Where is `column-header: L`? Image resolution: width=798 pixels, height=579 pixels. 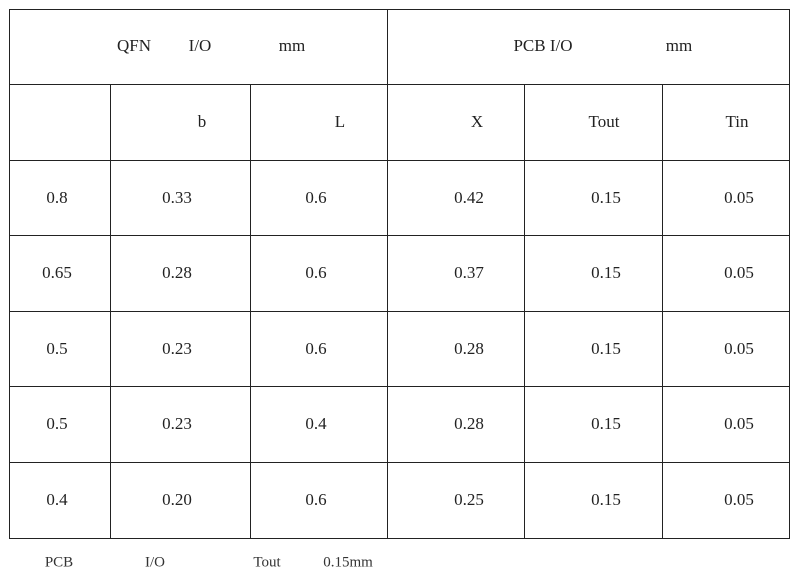 column-header: L is located at coordinates (340, 121).